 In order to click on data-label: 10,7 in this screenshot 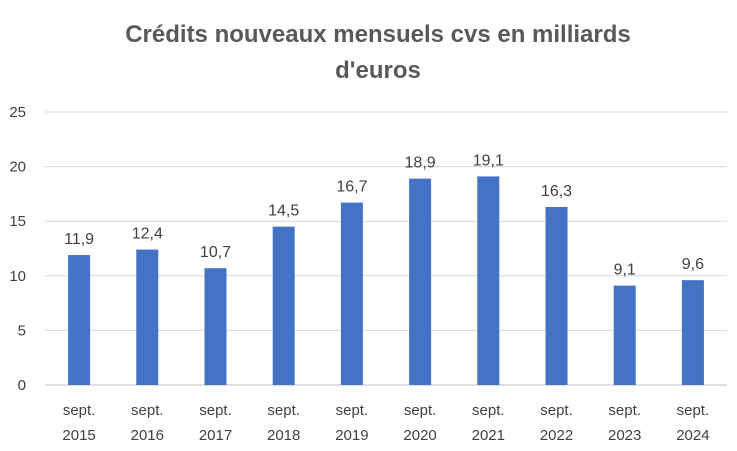, I will do `click(215, 252)`.